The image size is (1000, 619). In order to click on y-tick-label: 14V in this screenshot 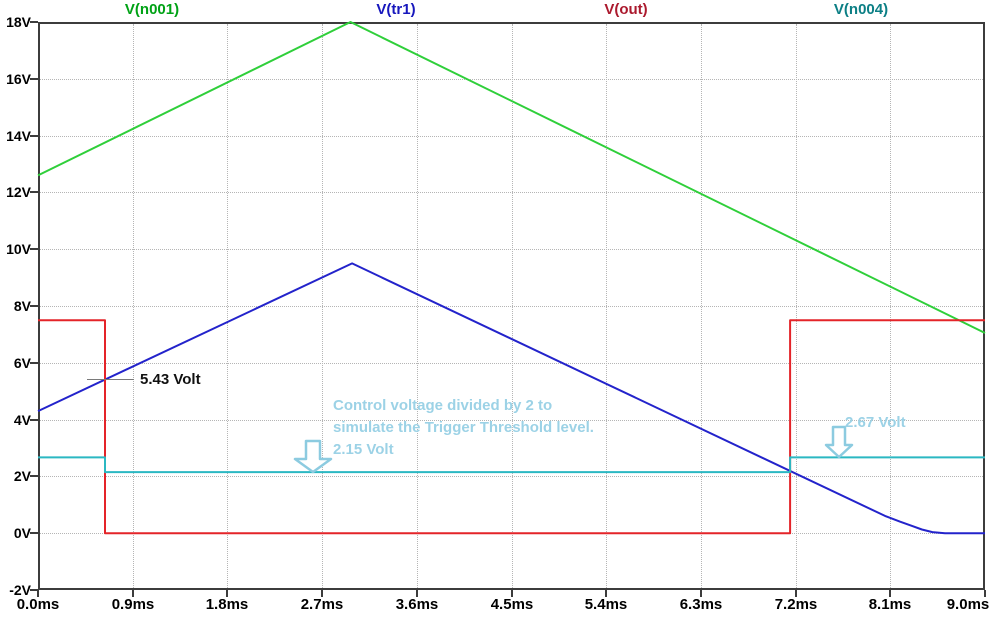, I will do `click(18, 136)`.